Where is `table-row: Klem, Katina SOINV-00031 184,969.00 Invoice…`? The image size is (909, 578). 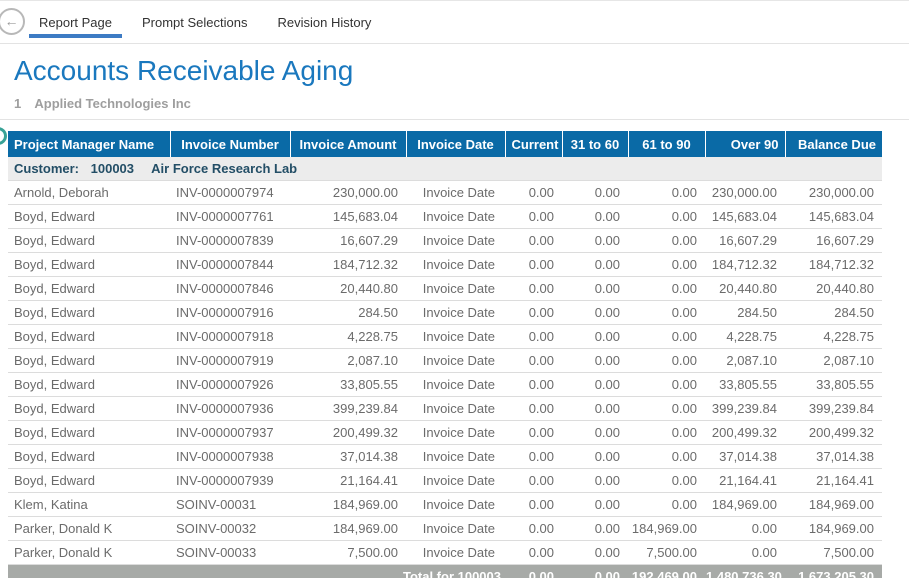 table-row: Klem, Katina SOINV-00031 184,969.00 Invoice… is located at coordinates (445, 504).